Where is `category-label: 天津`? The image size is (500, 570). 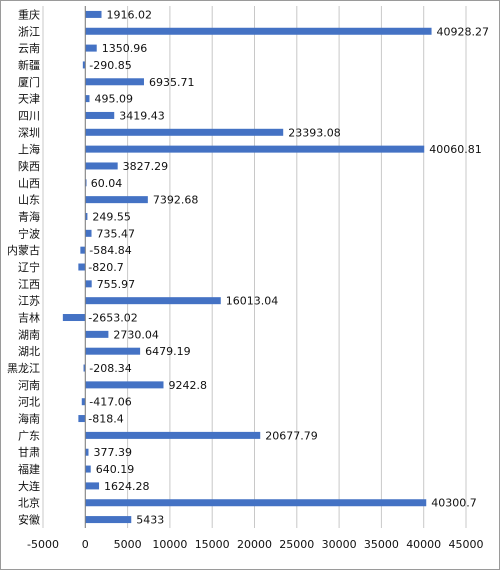
category-label: 天津 is located at coordinates (29, 99).